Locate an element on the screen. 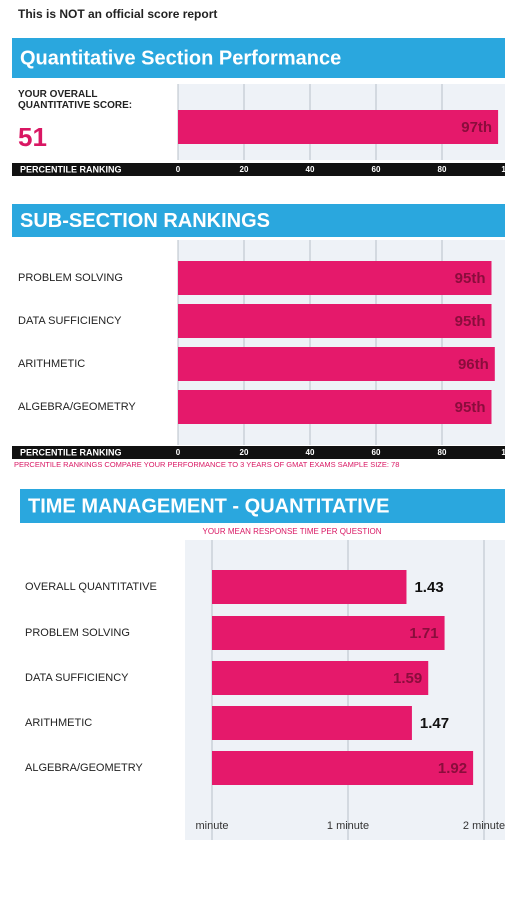  section-title: SUB-SECTION RANKINGS is located at coordinates (145, 221).